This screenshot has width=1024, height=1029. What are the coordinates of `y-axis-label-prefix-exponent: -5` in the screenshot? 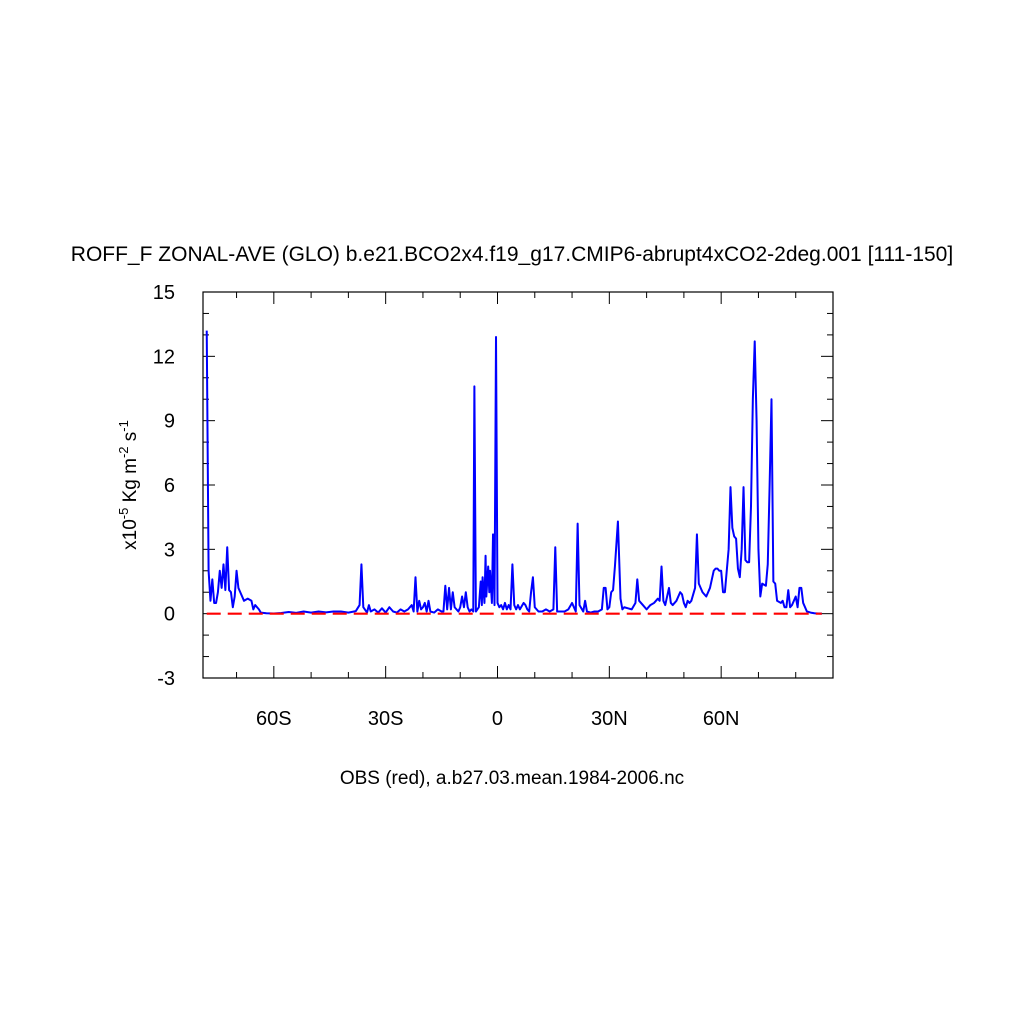 It's located at (123, 514).